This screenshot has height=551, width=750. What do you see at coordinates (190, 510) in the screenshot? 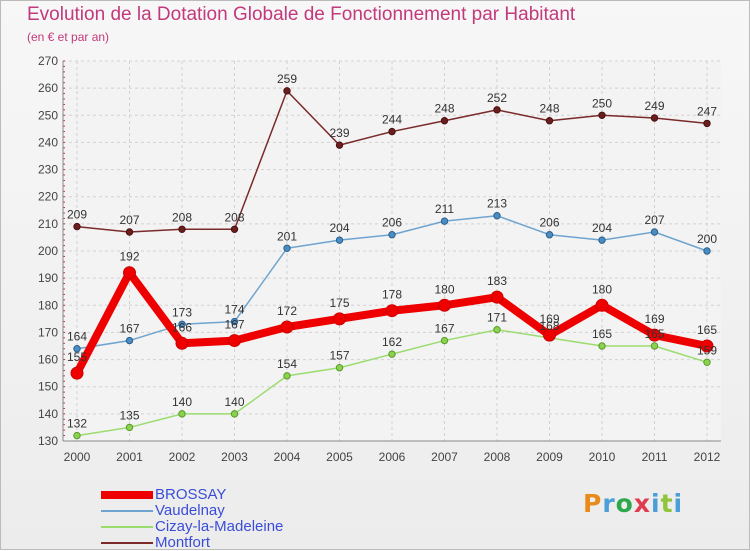
I see `legend-label: Vaudelnay` at bounding box center [190, 510].